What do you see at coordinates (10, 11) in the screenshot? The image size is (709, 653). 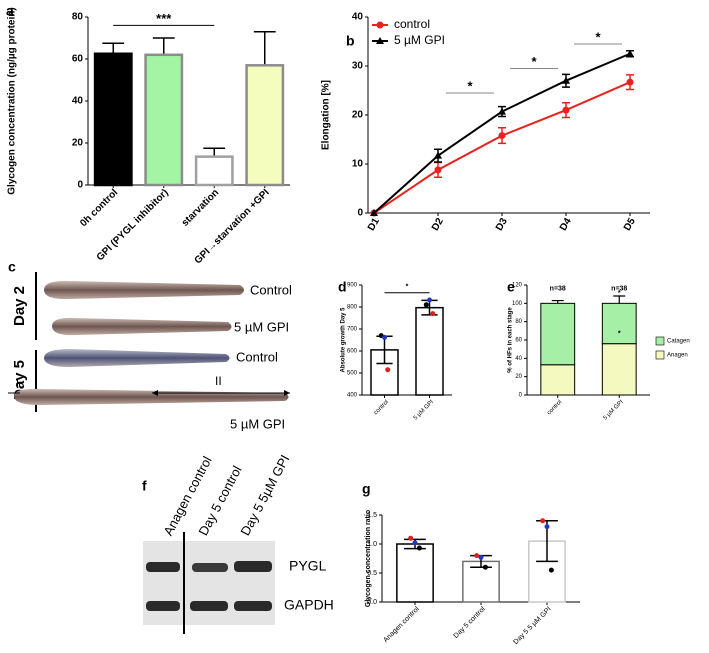 I see `panel-letter: a` at bounding box center [10, 11].